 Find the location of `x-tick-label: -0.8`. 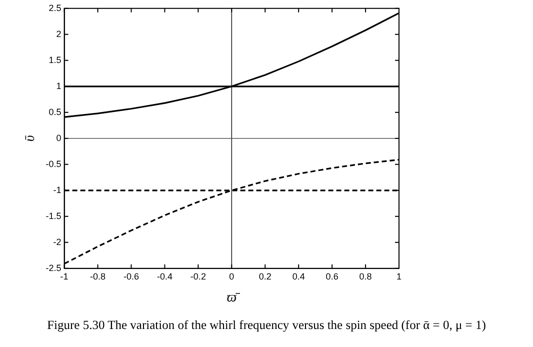

x-tick-label: -0.8 is located at coordinates (98, 276).